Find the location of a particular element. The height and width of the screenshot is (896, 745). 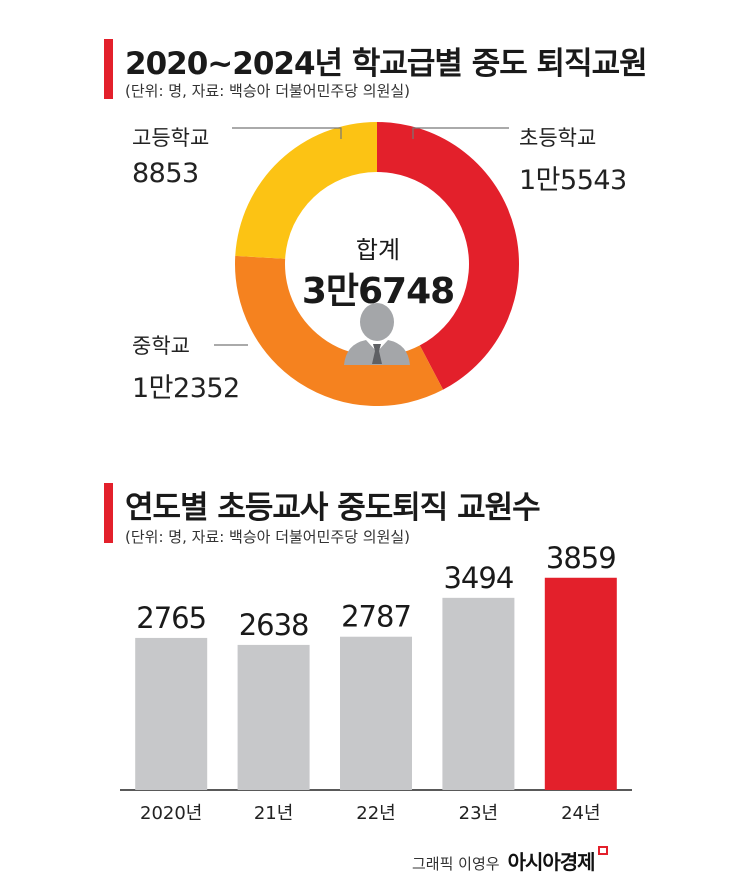

bar-title-accent-bar is located at coordinates (108, 513).